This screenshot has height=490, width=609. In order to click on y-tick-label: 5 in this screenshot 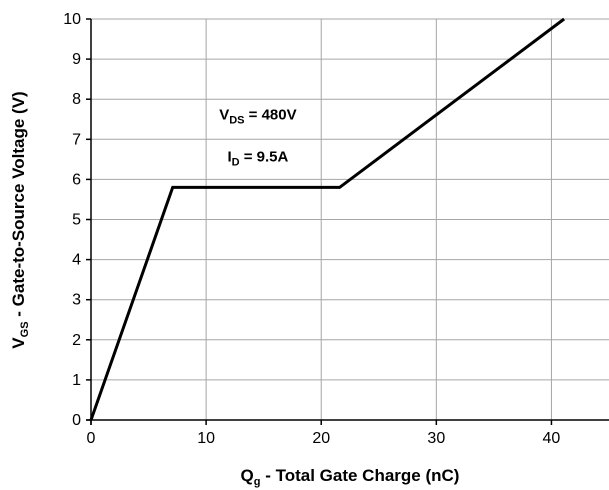, I will do `click(76, 220)`.